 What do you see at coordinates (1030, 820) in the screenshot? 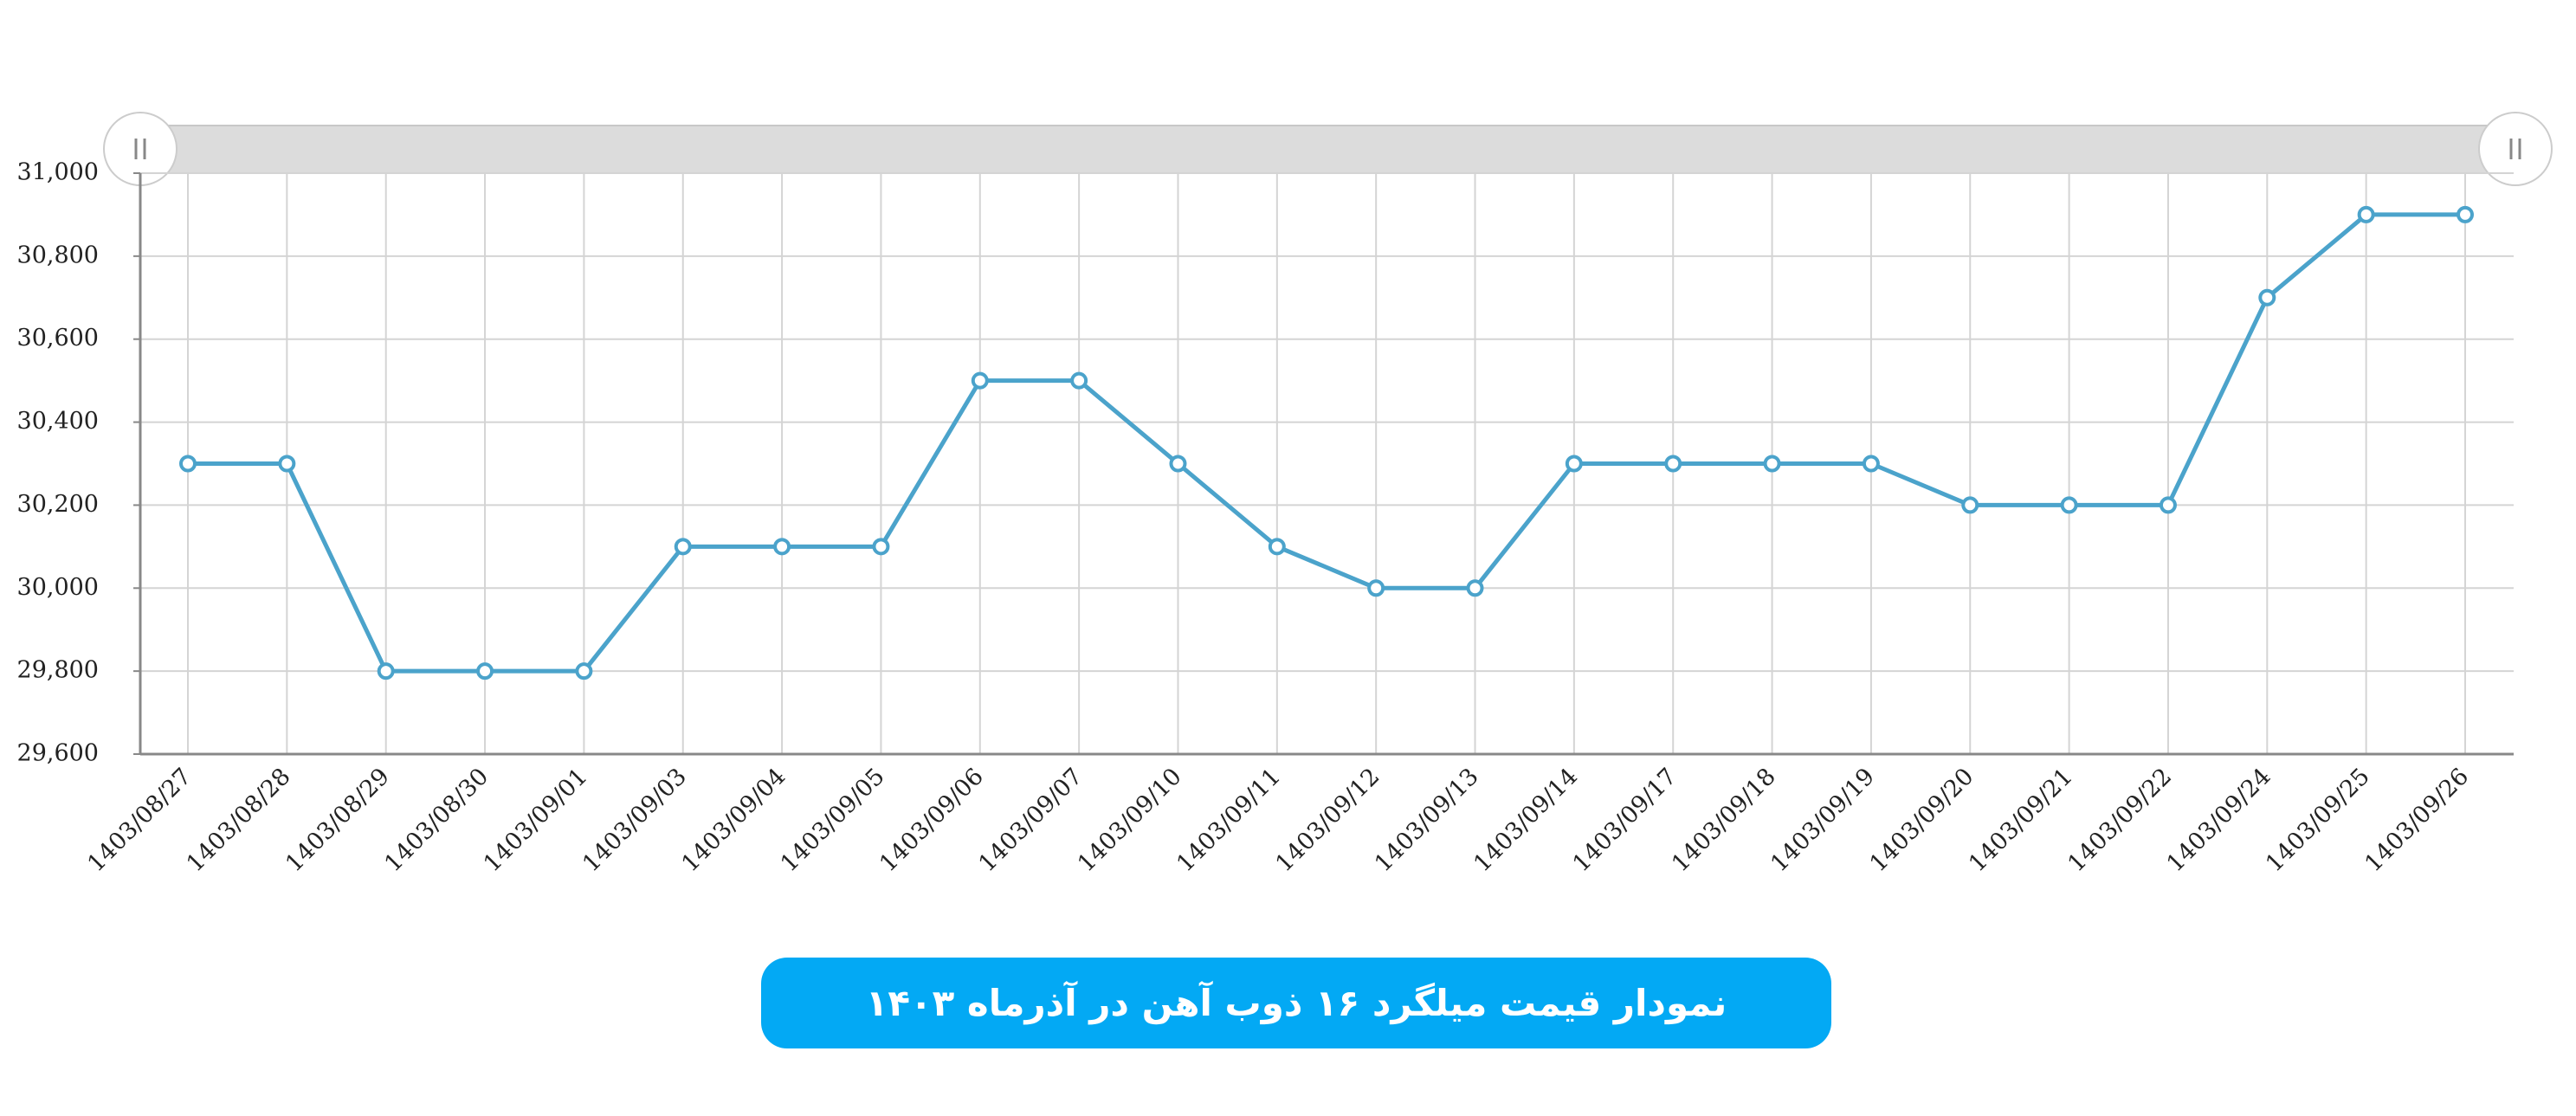
I see `x-tick-label: 1403/09/07` at bounding box center [1030, 820].